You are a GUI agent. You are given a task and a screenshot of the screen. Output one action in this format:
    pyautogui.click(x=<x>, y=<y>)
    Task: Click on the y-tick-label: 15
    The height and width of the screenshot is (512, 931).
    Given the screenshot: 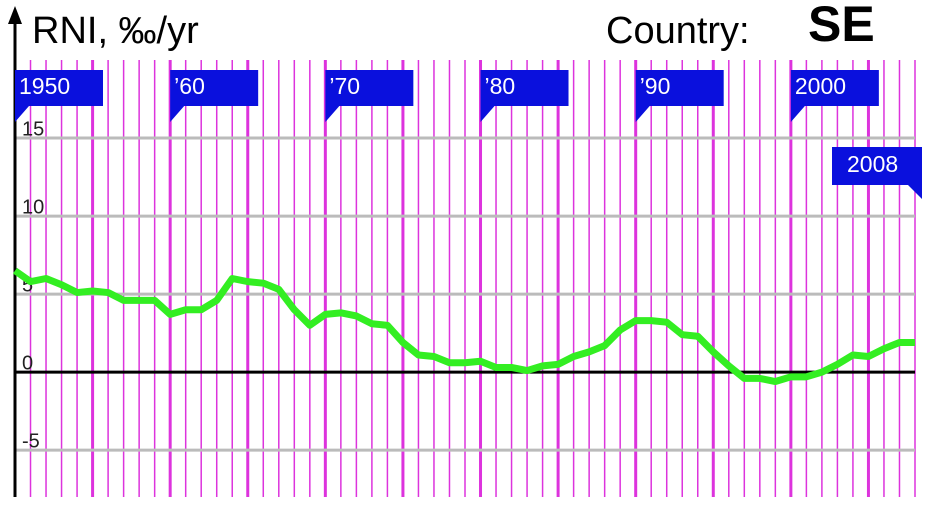 What is the action you would take?
    pyautogui.click(x=33, y=129)
    